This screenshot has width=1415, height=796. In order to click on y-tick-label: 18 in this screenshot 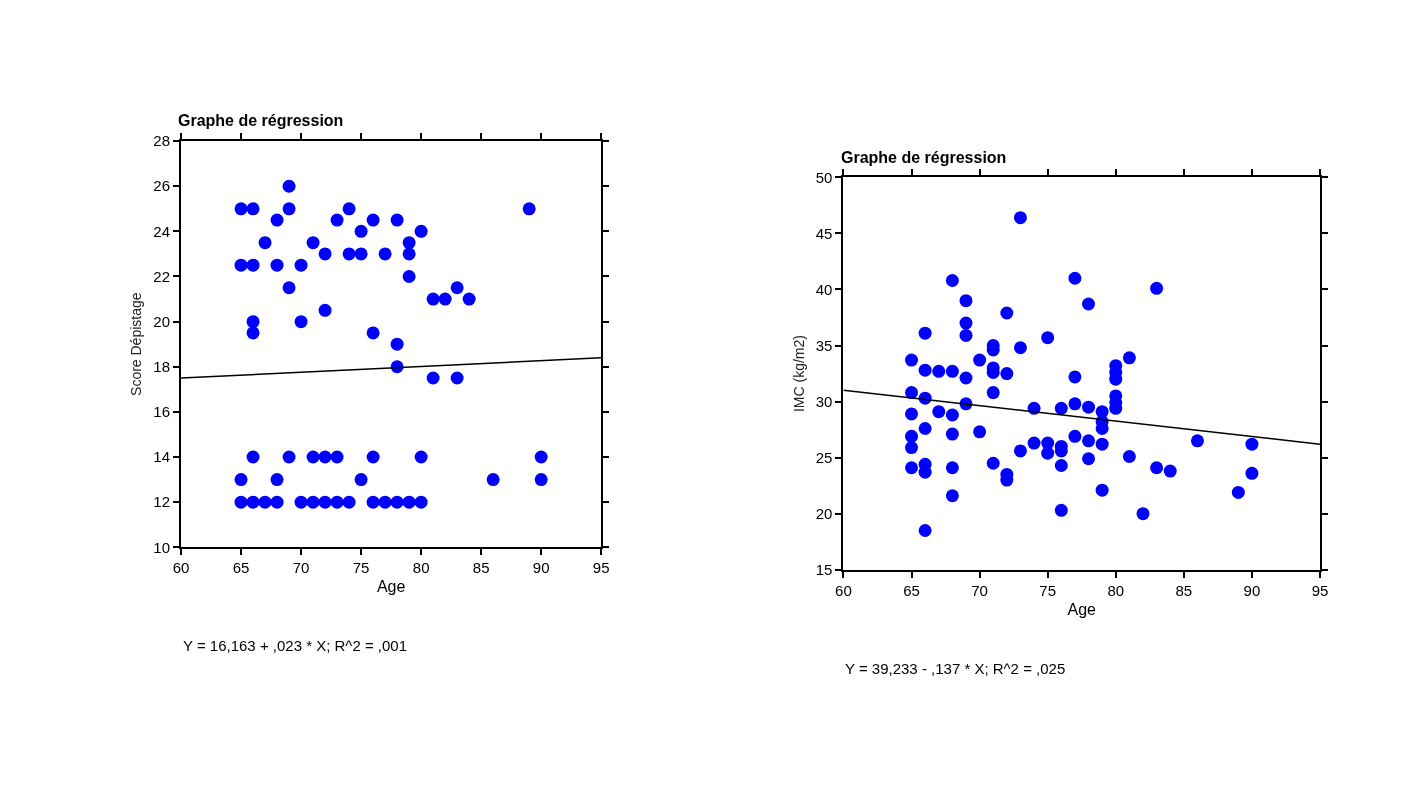, I will do `click(162, 366)`.